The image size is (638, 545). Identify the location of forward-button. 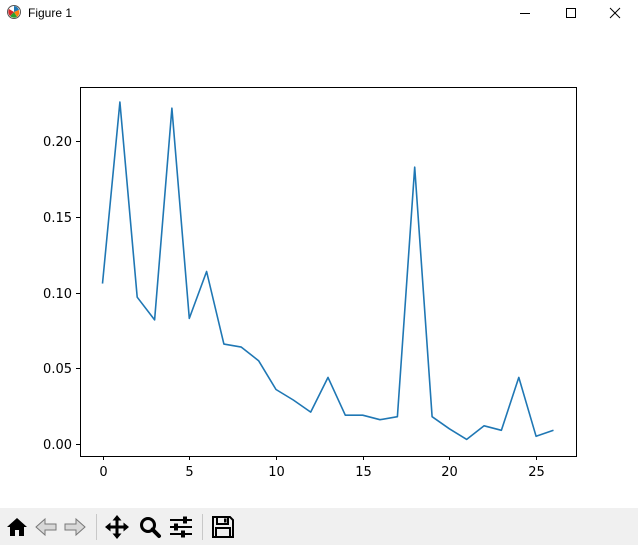
(75, 527).